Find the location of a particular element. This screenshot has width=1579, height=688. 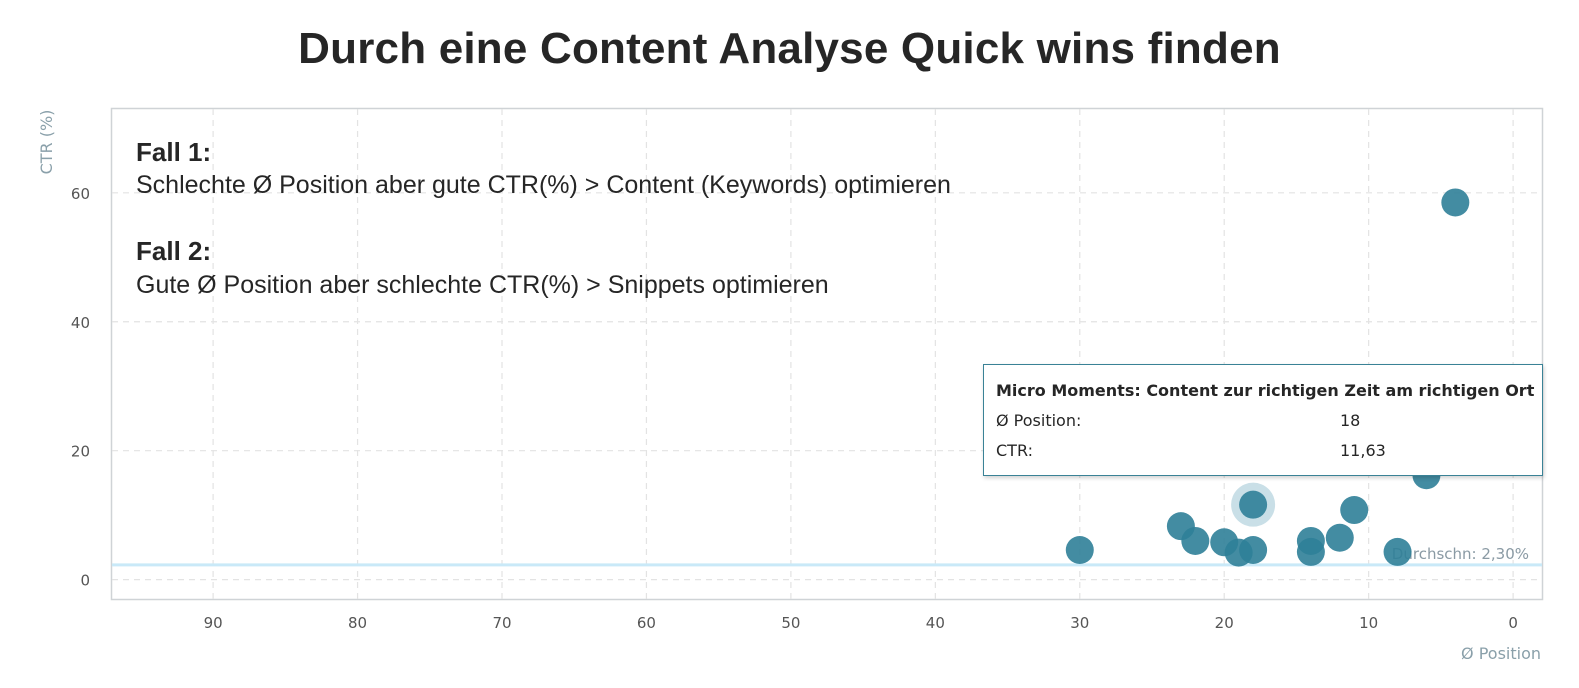

y-tick-label: 60 is located at coordinates (80, 194).